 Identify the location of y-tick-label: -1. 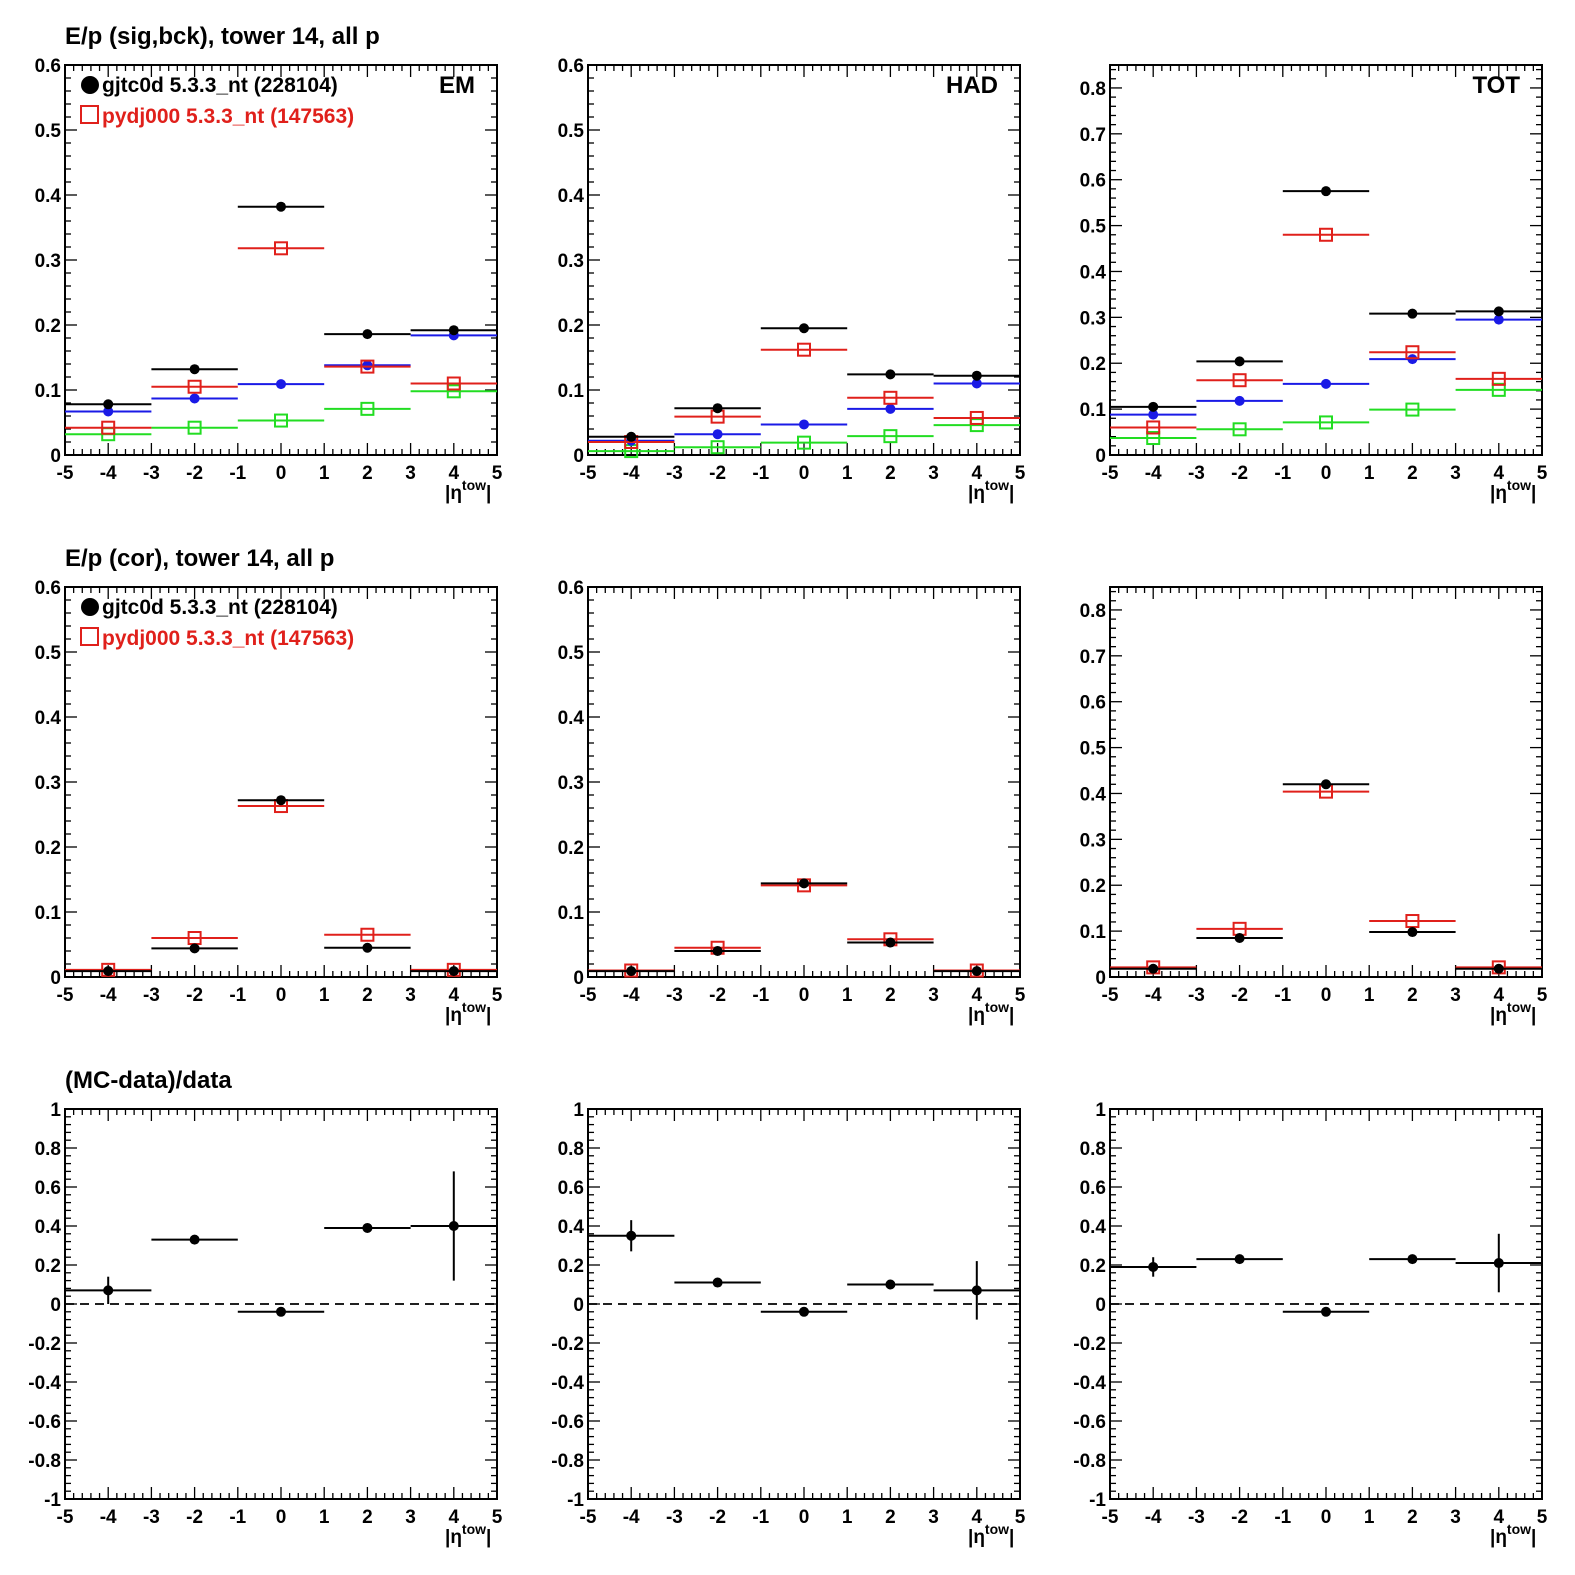
(575, 1500).